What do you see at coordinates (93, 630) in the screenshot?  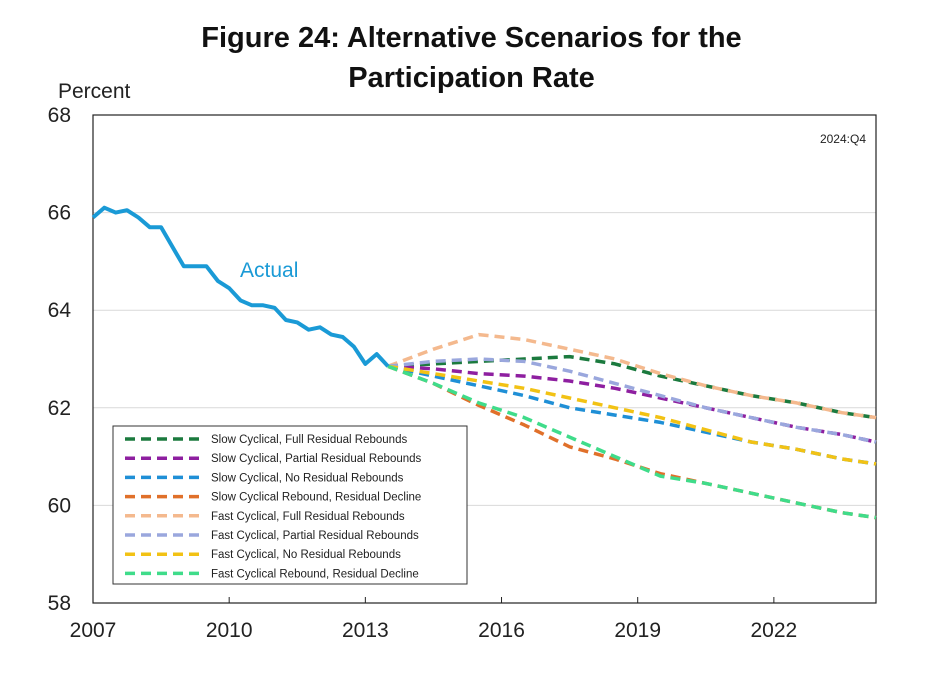 I see `x-tick-label-2007: 2007` at bounding box center [93, 630].